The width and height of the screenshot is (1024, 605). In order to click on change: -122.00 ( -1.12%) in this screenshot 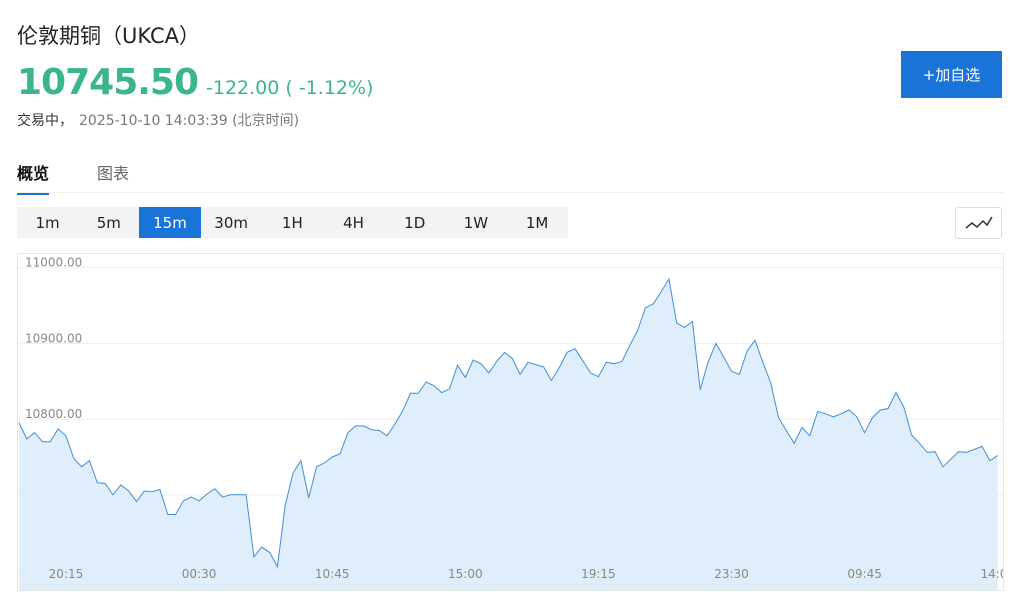, I will do `click(290, 88)`.